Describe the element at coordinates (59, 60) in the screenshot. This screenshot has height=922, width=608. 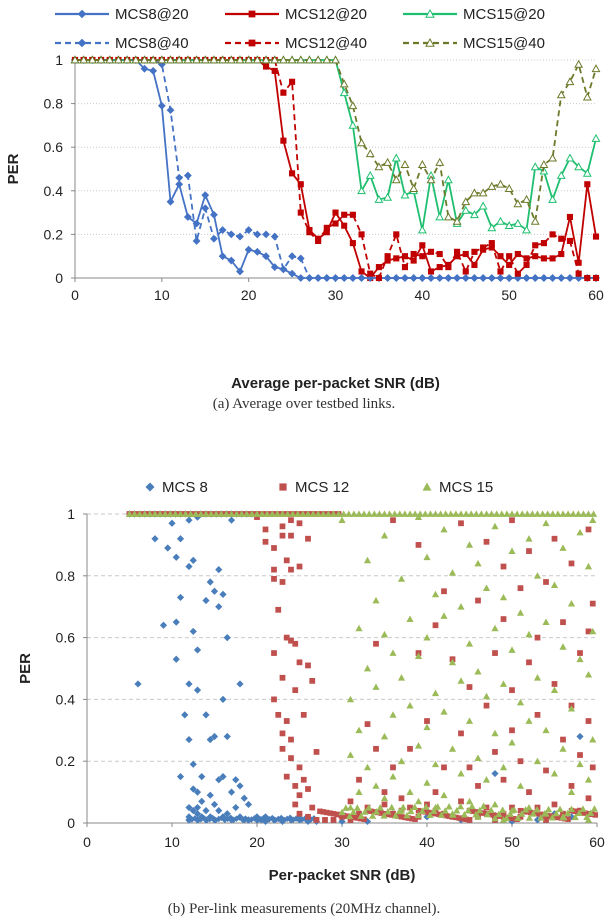
I see `y-tick-label: 1` at that location.